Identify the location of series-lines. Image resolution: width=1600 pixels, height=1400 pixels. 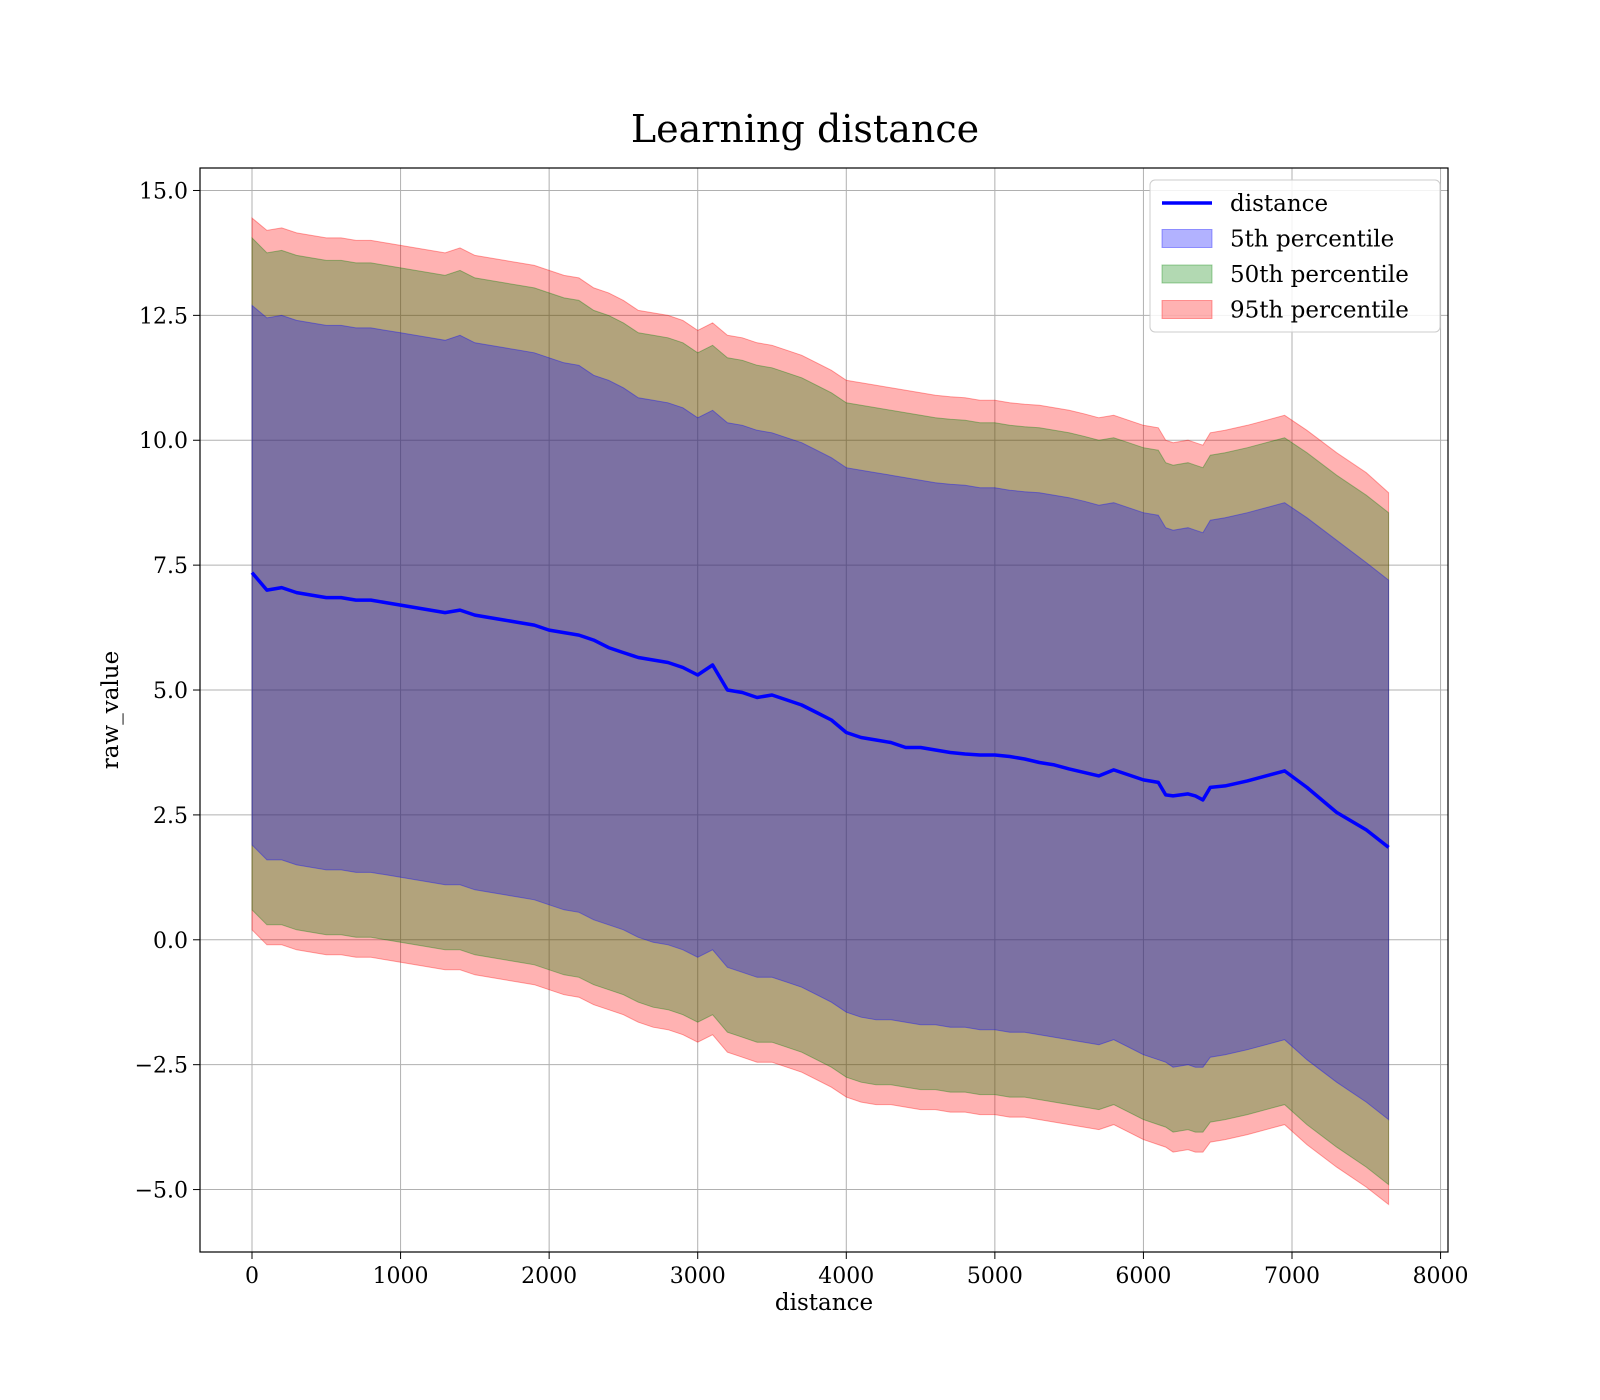
(820, 710).